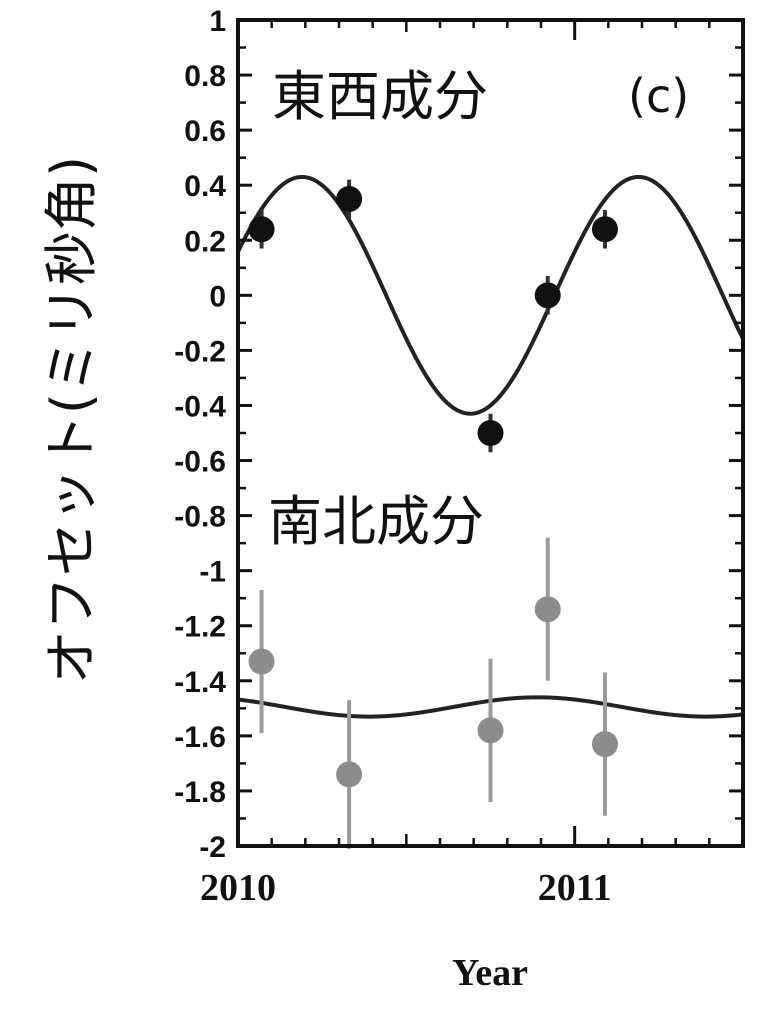 The height and width of the screenshot is (1024, 778). I want to click on panel-label: (c), so click(658, 96).